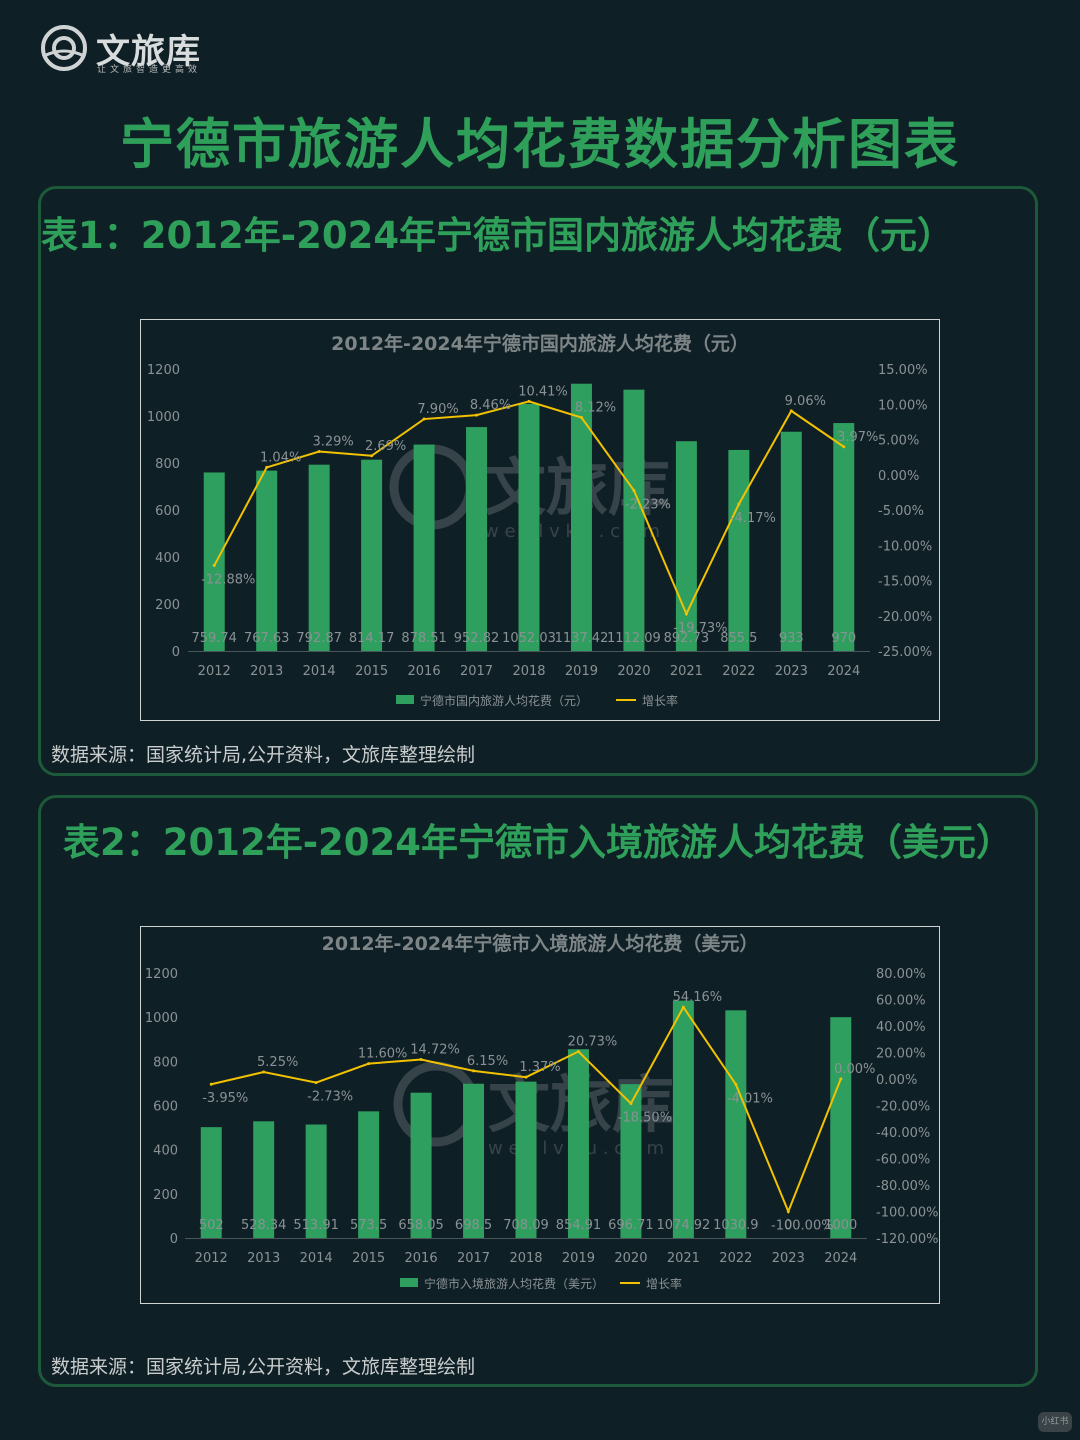  I want to click on bar-2017, so click(474, 1160).